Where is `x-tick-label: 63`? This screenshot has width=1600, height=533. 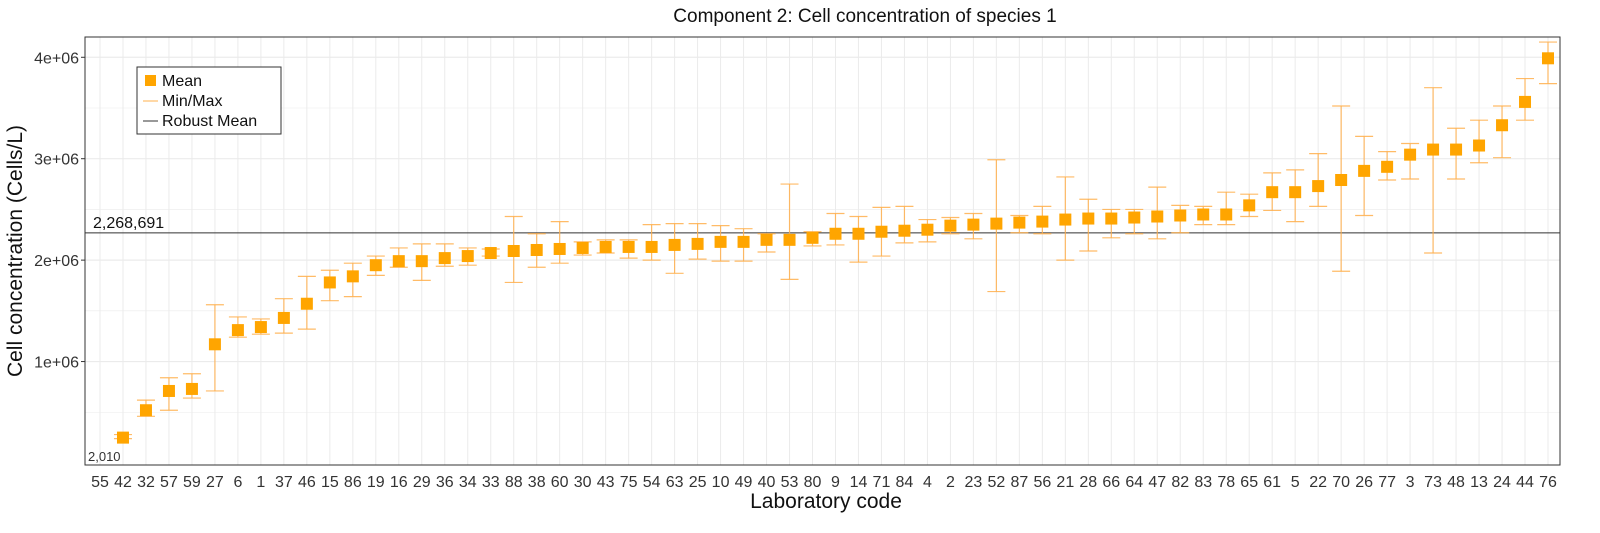
x-tick-label: 63 is located at coordinates (675, 482).